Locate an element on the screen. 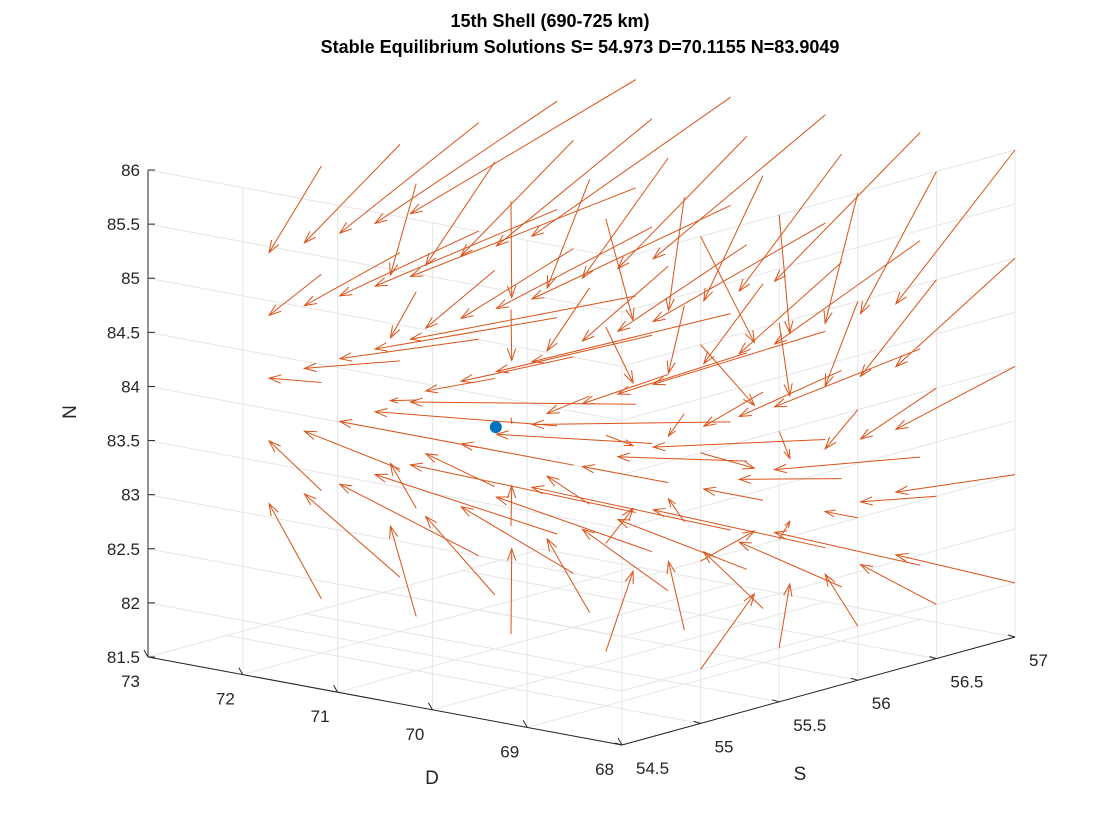 This screenshot has width=1120, height=840. grid-line-floor-d is located at coordinates (629, 656).